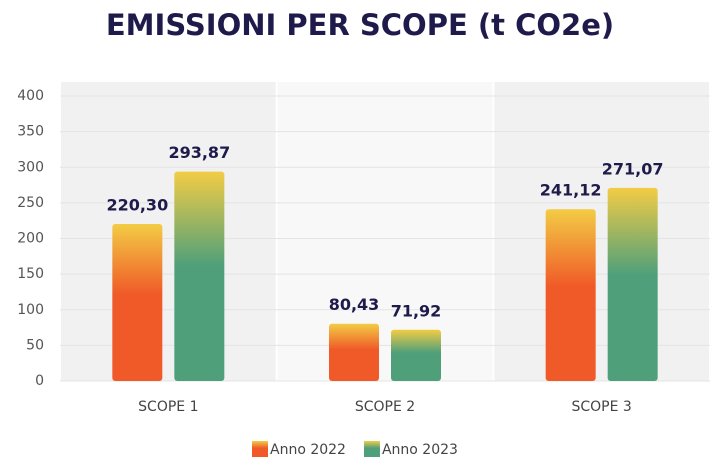 The height and width of the screenshot is (460, 713). I want to click on data-label: 271,07, so click(633, 168).